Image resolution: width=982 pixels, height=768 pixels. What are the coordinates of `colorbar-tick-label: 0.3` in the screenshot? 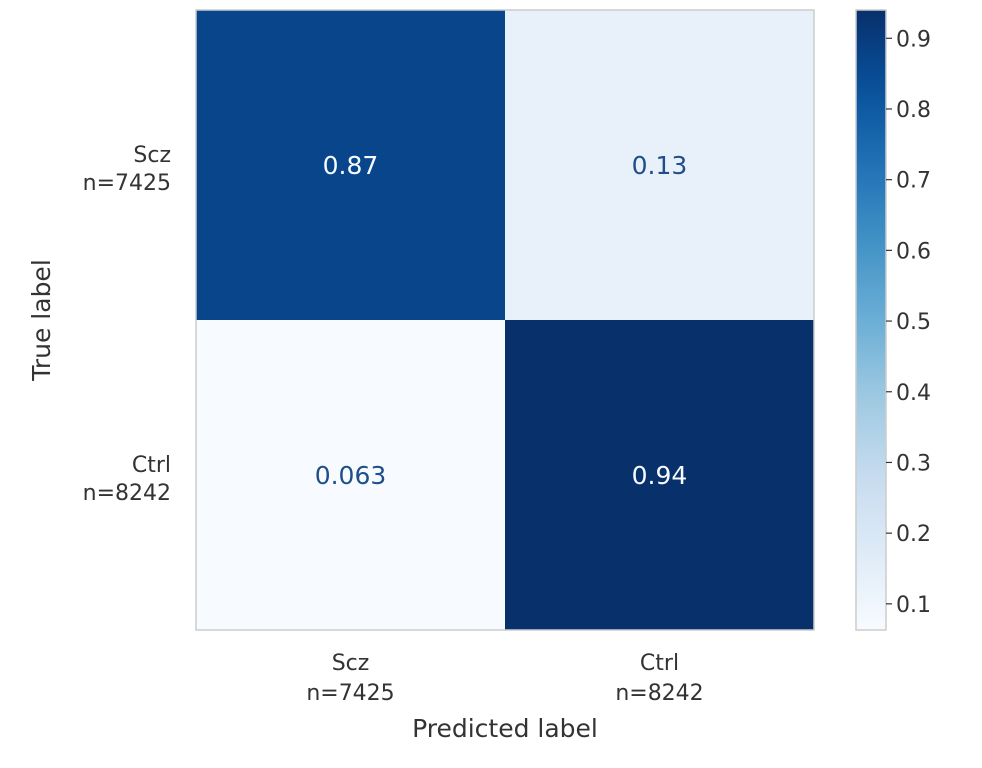 It's located at (913, 463).